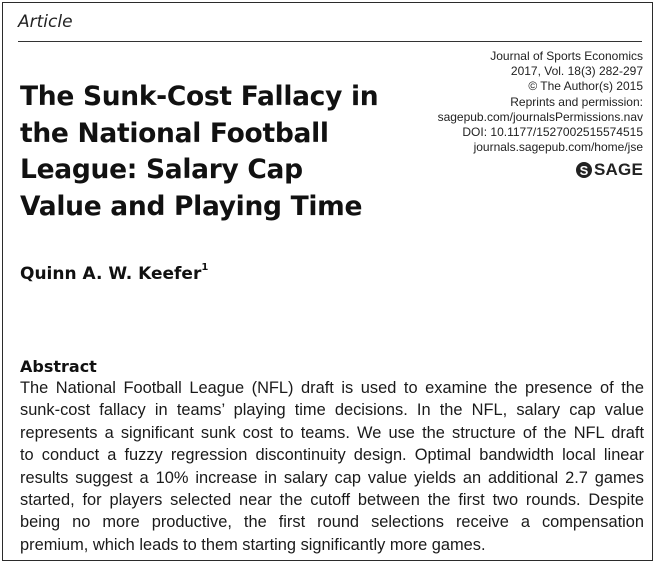  Describe the element at coordinates (552, 132) in the screenshot. I see `doi: DOI: 10.1177/1527002515574515` at that location.